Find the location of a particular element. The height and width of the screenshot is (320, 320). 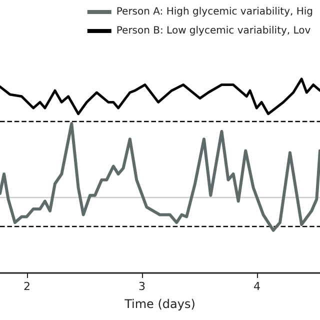

x-tick-label: 4 is located at coordinates (256, 286).